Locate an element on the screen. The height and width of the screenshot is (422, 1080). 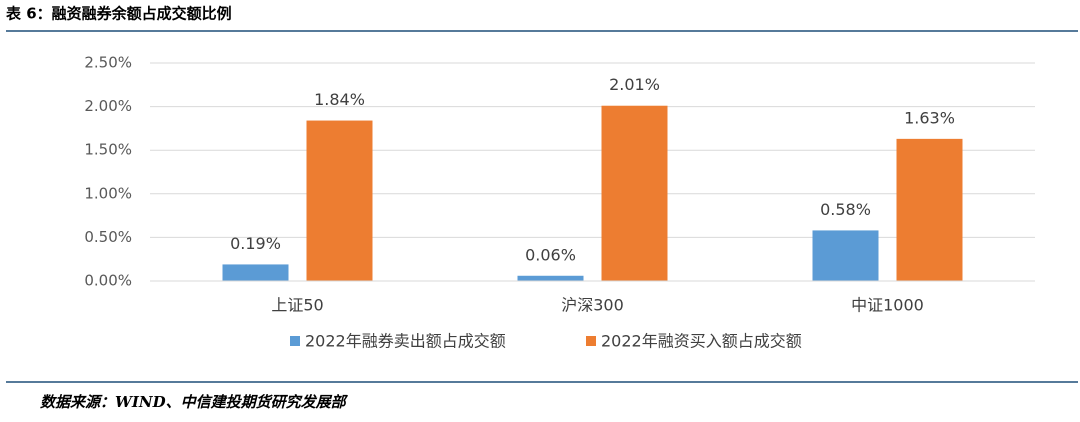
y-tick-label: 0.00% is located at coordinates (108, 281).